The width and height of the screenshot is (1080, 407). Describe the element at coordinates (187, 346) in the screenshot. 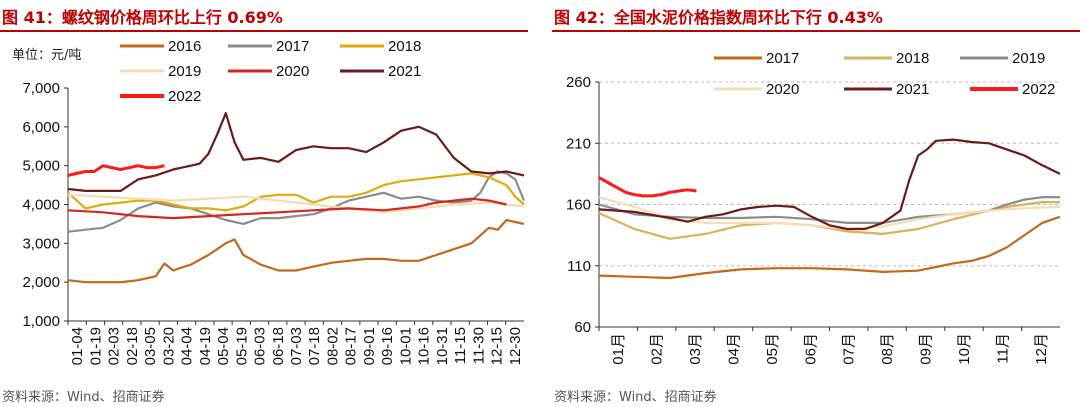

I see `x-tick-label: 04-04` at that location.